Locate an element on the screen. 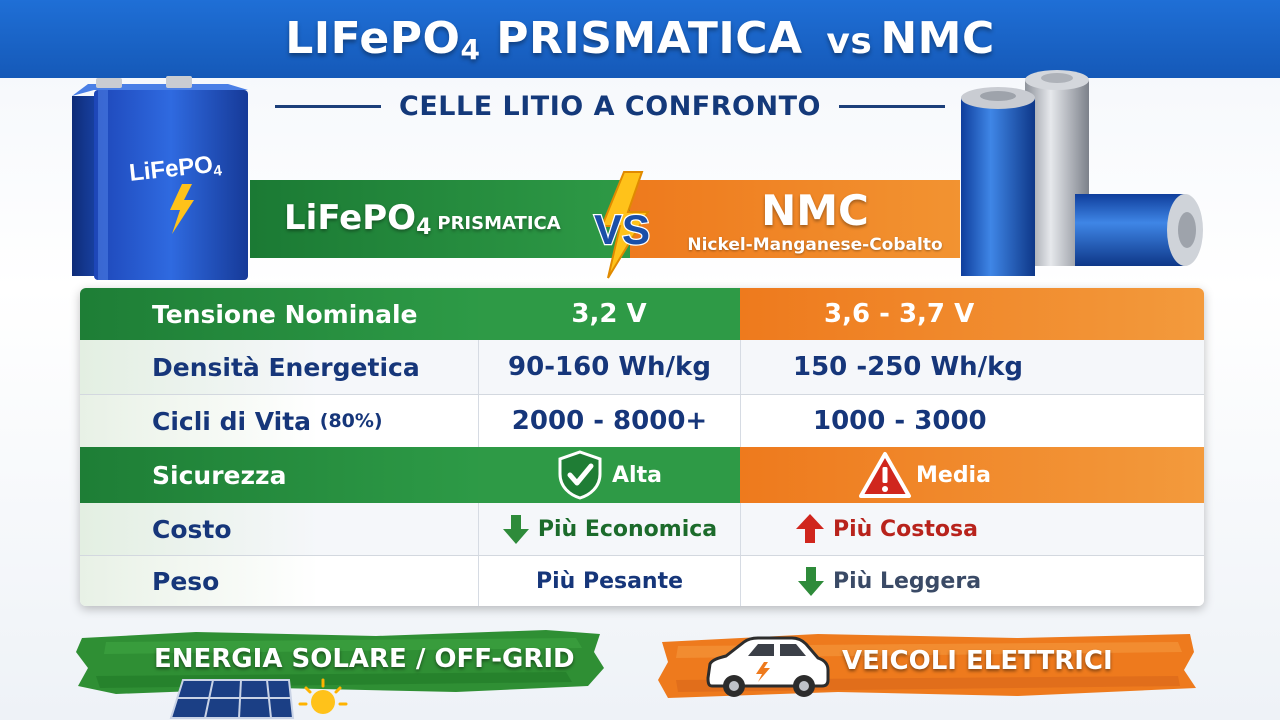 The height and width of the screenshot is (720, 1280). title-part-3: NMC is located at coordinates (937, 38).